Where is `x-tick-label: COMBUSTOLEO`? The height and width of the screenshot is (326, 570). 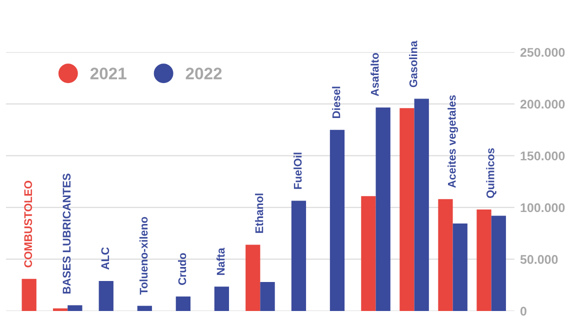 x-tick-label: COMBUSTOLEO is located at coordinates (28, 224).